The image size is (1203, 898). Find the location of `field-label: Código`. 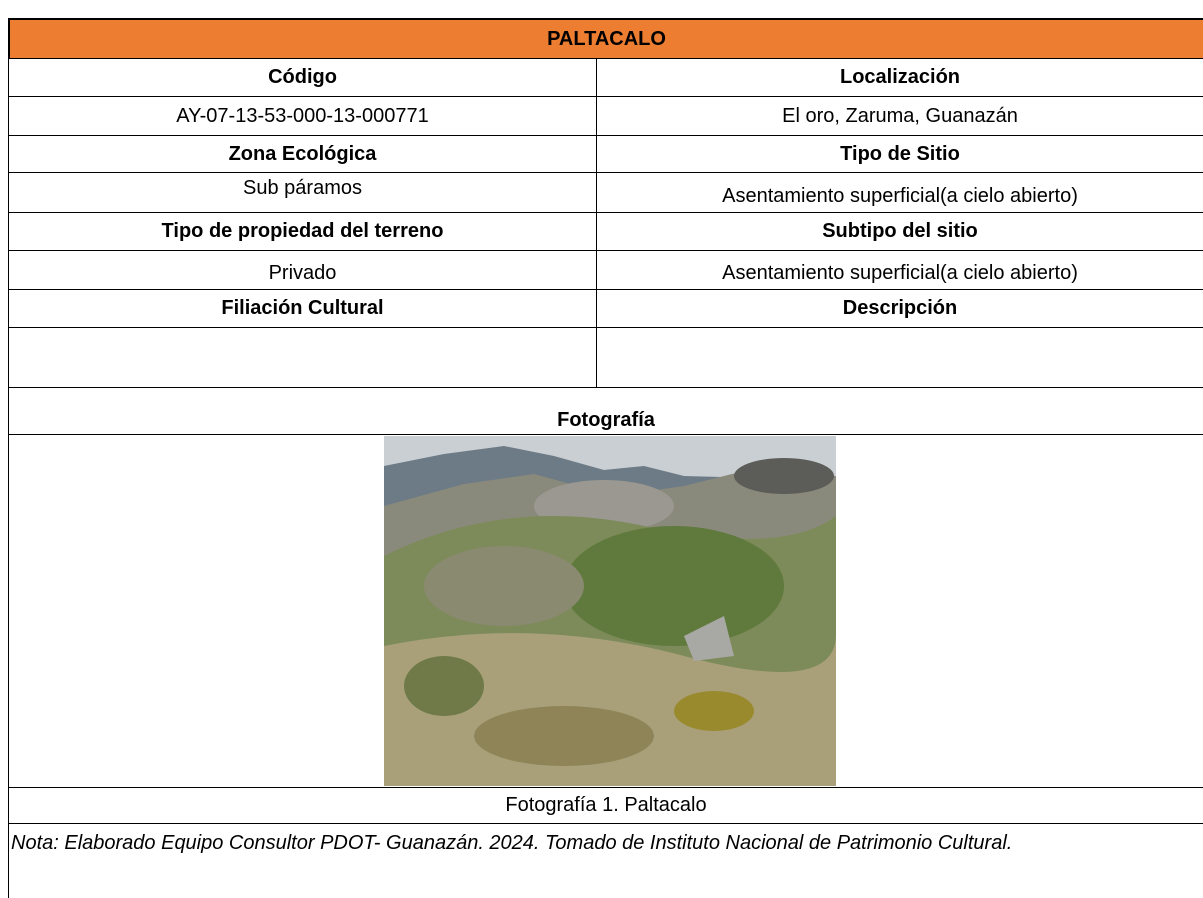

field-label: Código is located at coordinates (302, 77).